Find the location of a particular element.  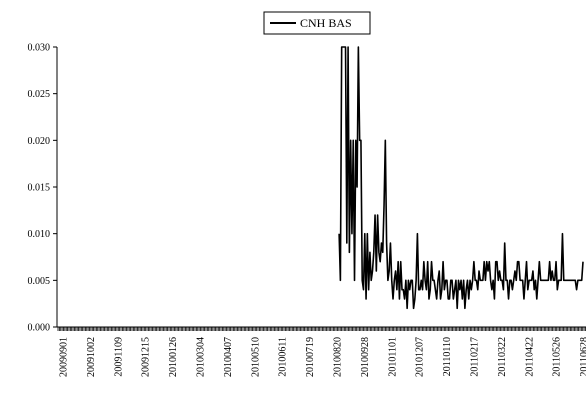

legend: CNH BAS is located at coordinates (317, 23).